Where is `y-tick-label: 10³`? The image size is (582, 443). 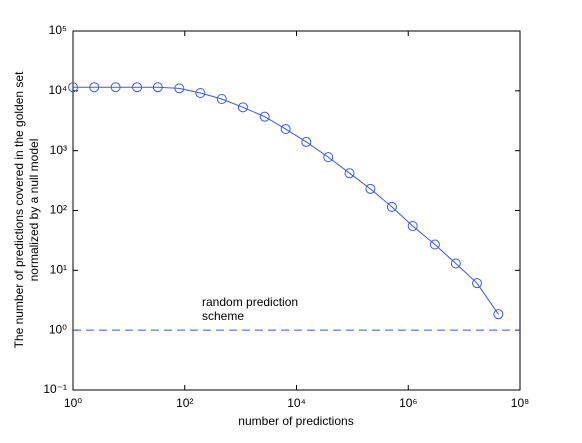 y-tick-label: 10³ is located at coordinates (58, 150).